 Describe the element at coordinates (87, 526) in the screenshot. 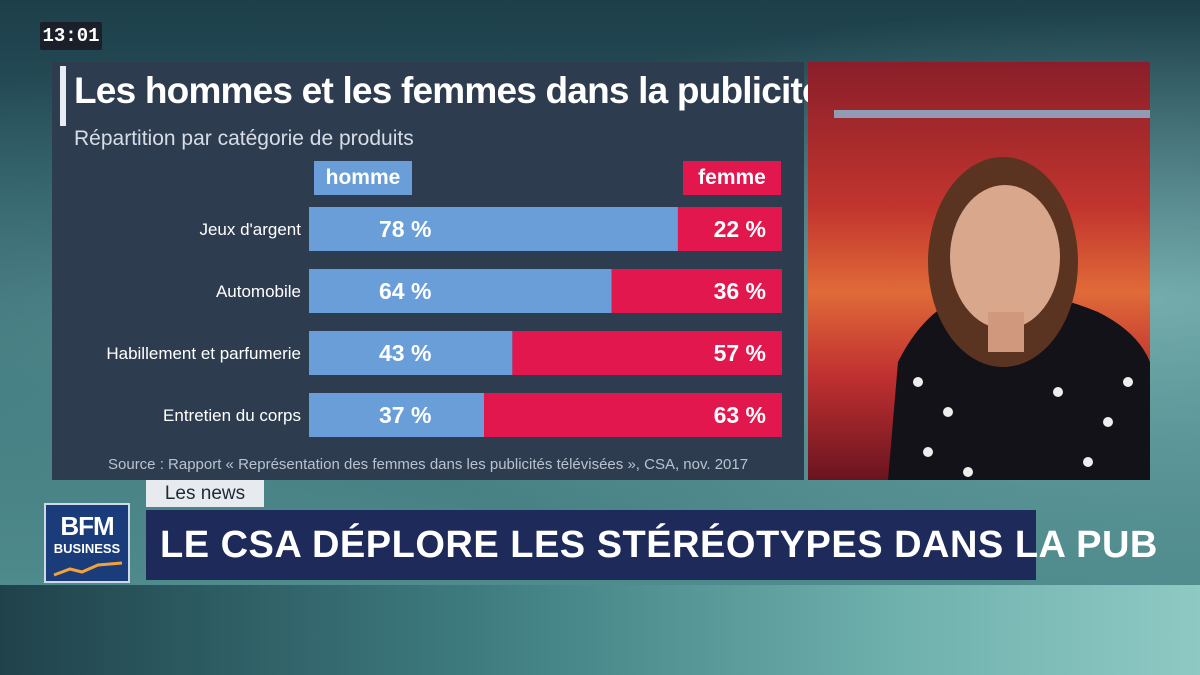

I see `logo-line1: BFM` at that location.